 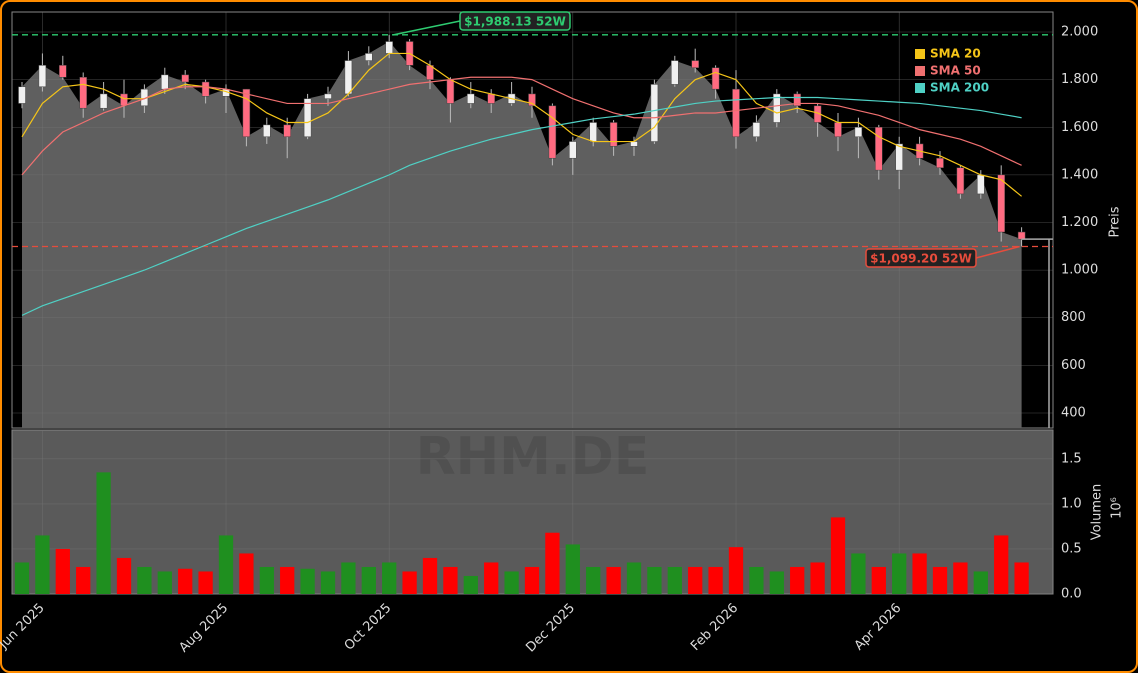 I want to click on volume-tick-label: 1.0, so click(x=1071, y=503).